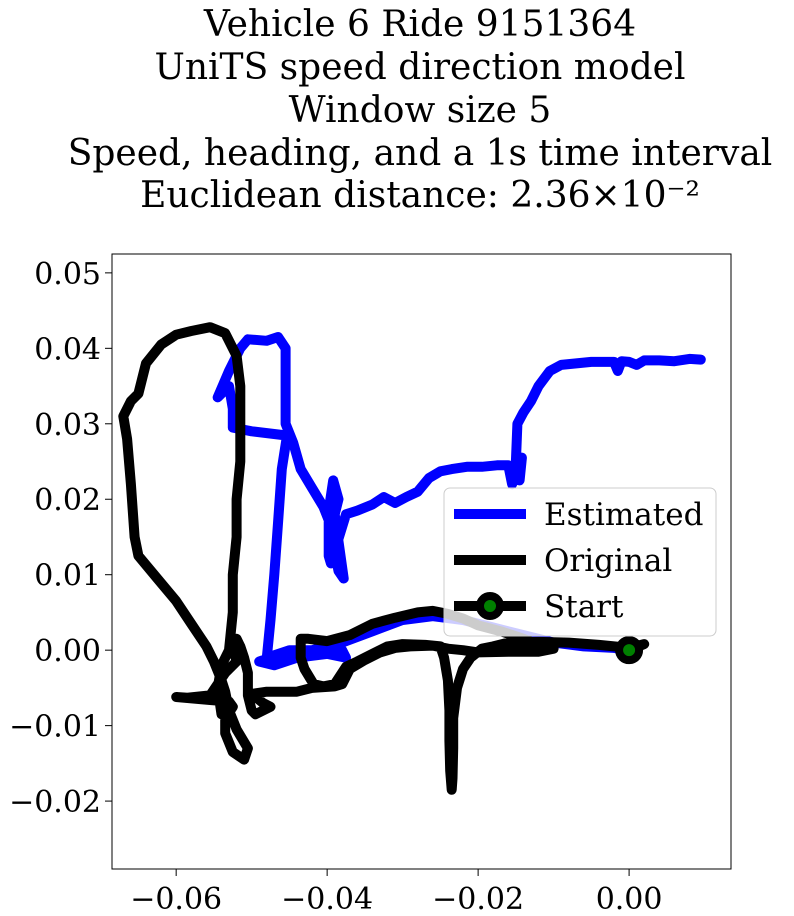  Describe the element at coordinates (55, 727) in the screenshot. I see `y-tick-label: −0.01` at that location.